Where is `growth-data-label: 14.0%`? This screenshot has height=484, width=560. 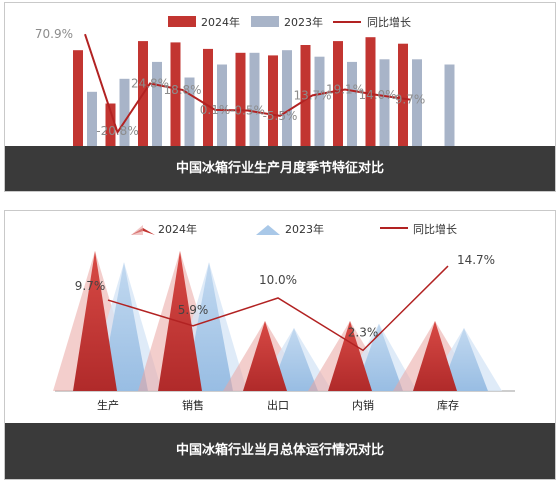
growth-data-label: 14.0% is located at coordinates (377, 95).